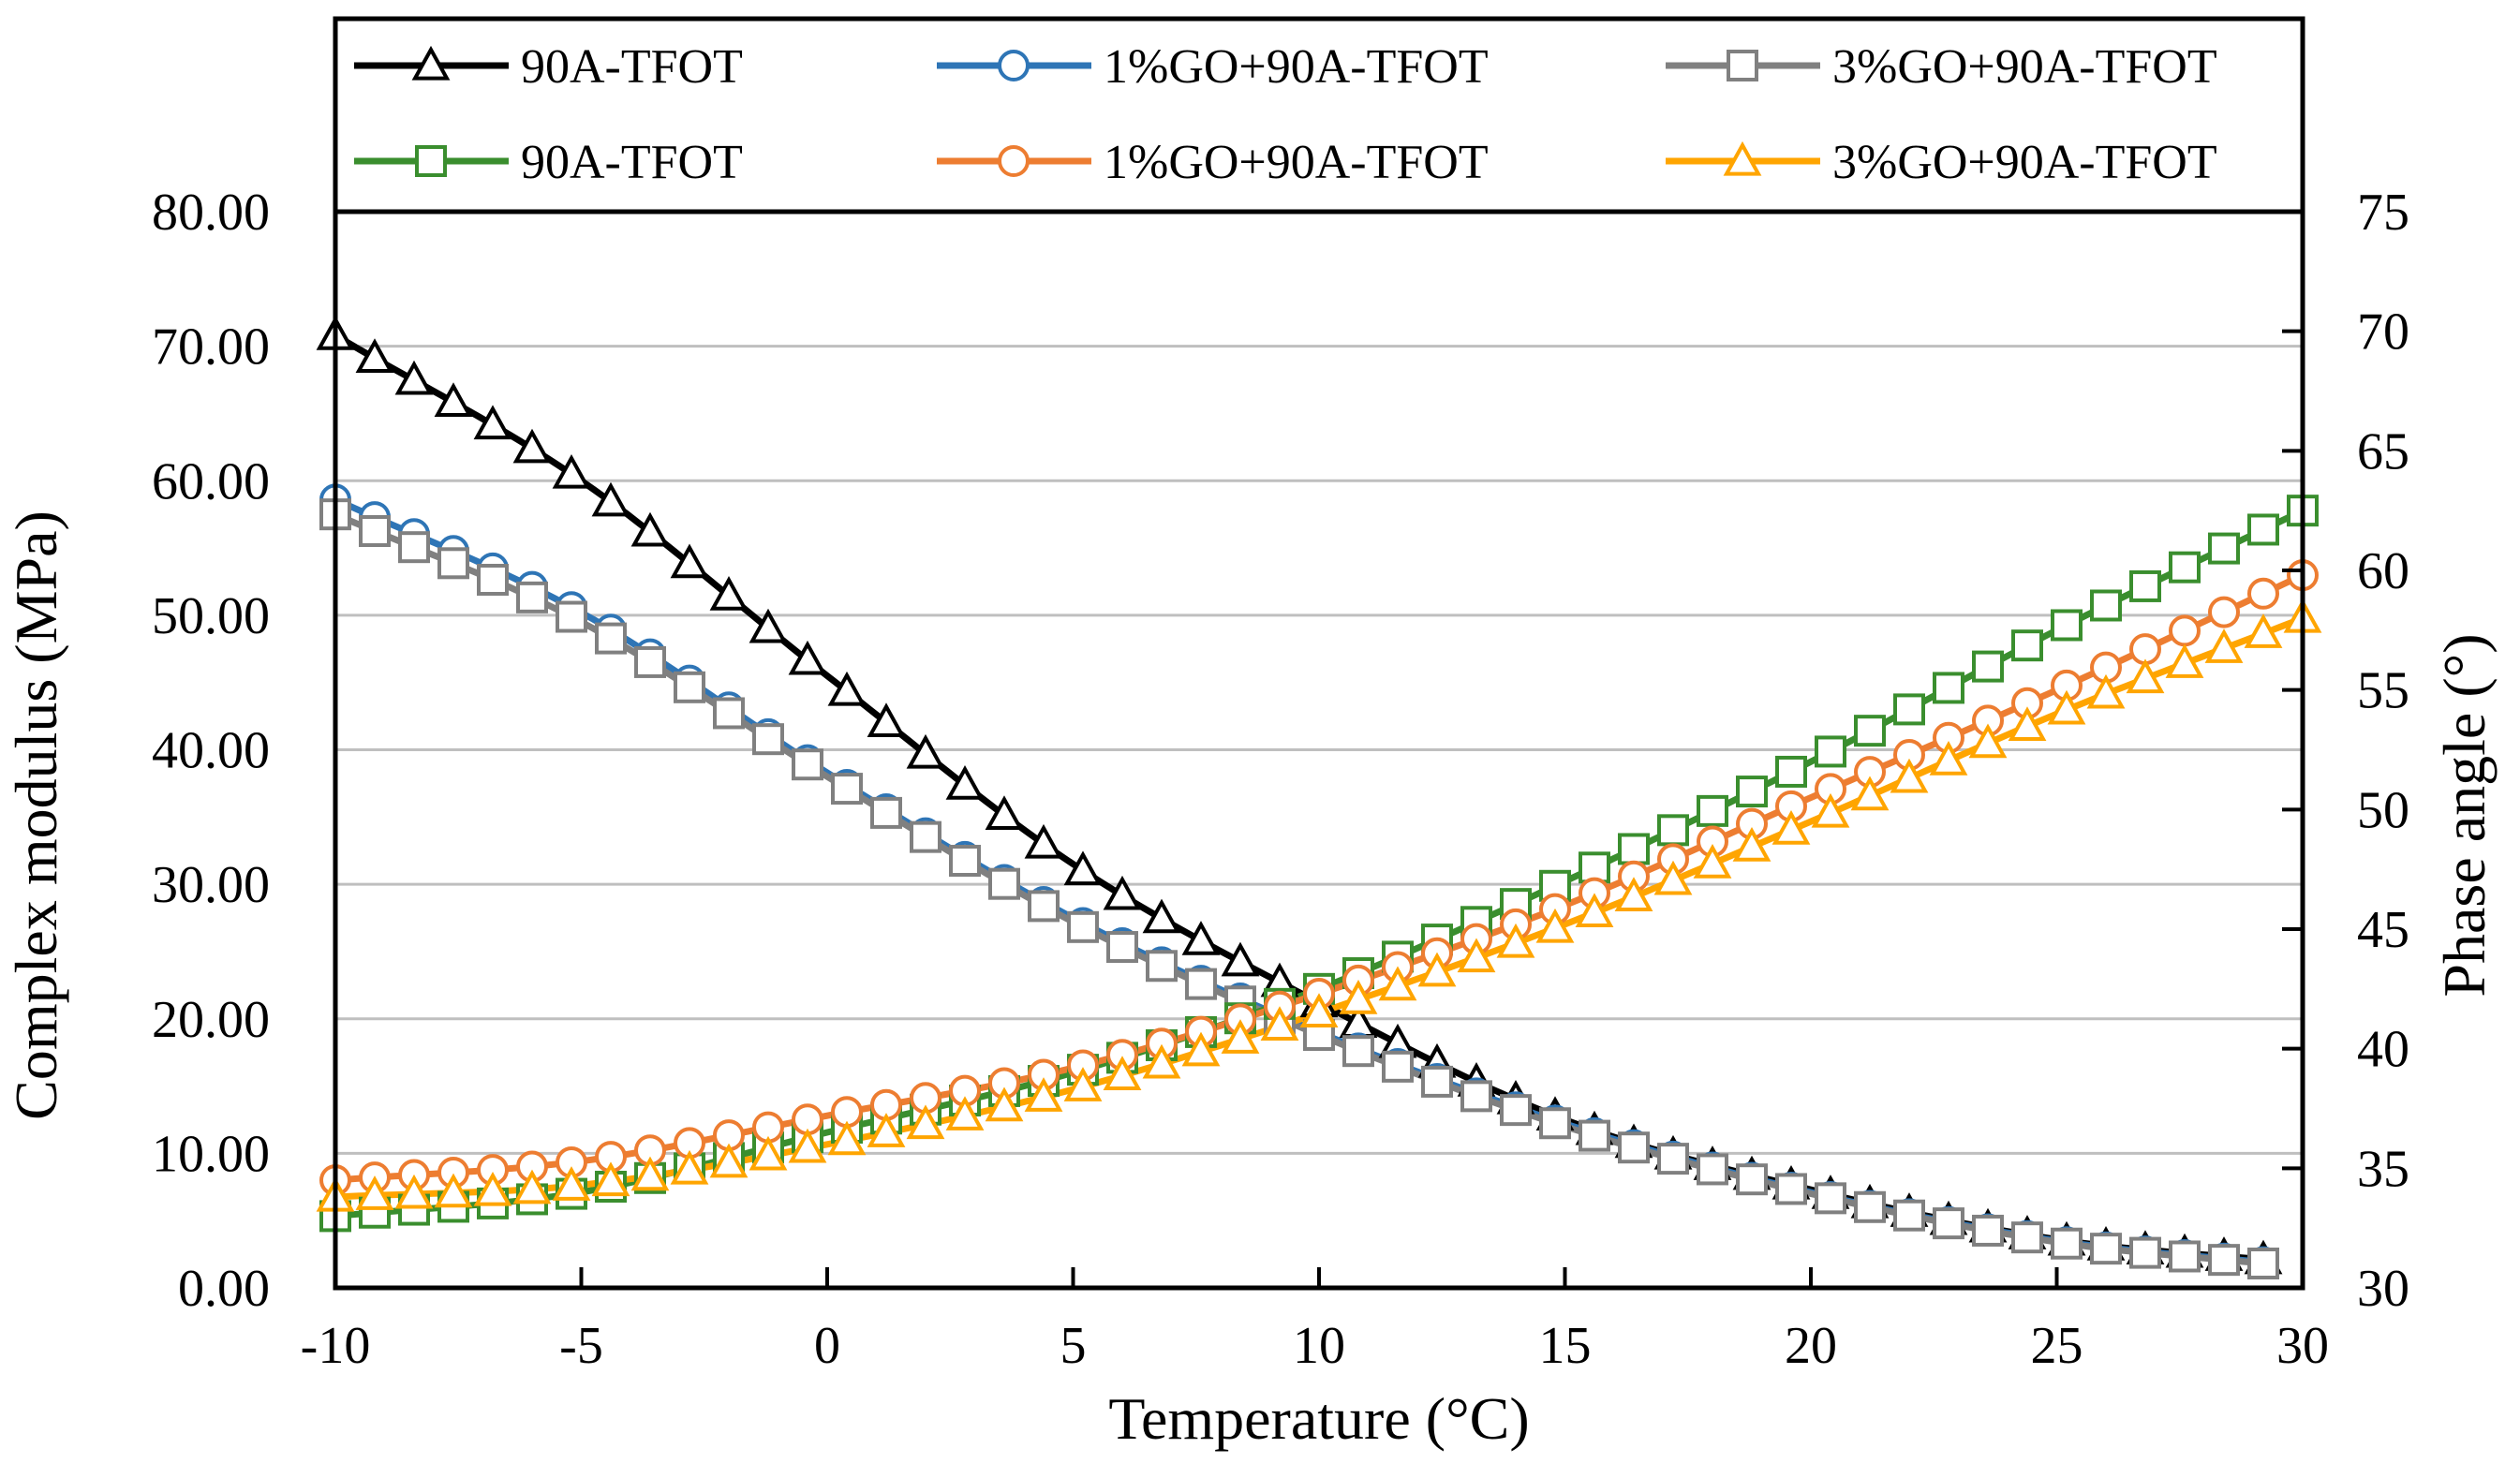  What do you see at coordinates (1565, 1346) in the screenshot?
I see `x-tick-label: 15` at bounding box center [1565, 1346].